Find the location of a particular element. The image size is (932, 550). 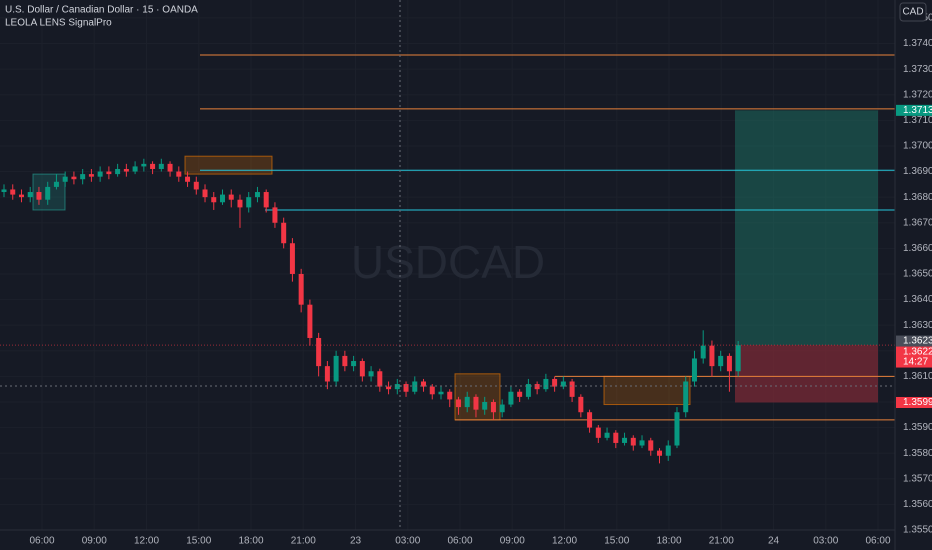

y-tick-label: 1.36600 is located at coordinates (917, 248).